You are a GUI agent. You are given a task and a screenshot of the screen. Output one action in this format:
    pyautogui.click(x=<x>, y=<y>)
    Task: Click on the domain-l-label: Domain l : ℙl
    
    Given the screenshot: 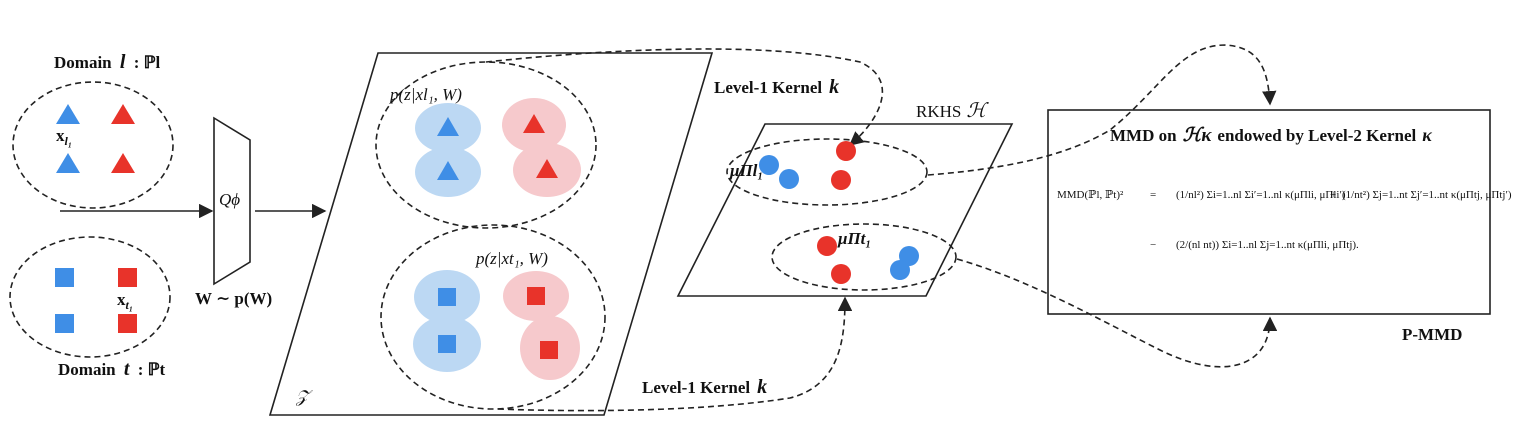 What is the action you would take?
    pyautogui.click(x=107, y=62)
    